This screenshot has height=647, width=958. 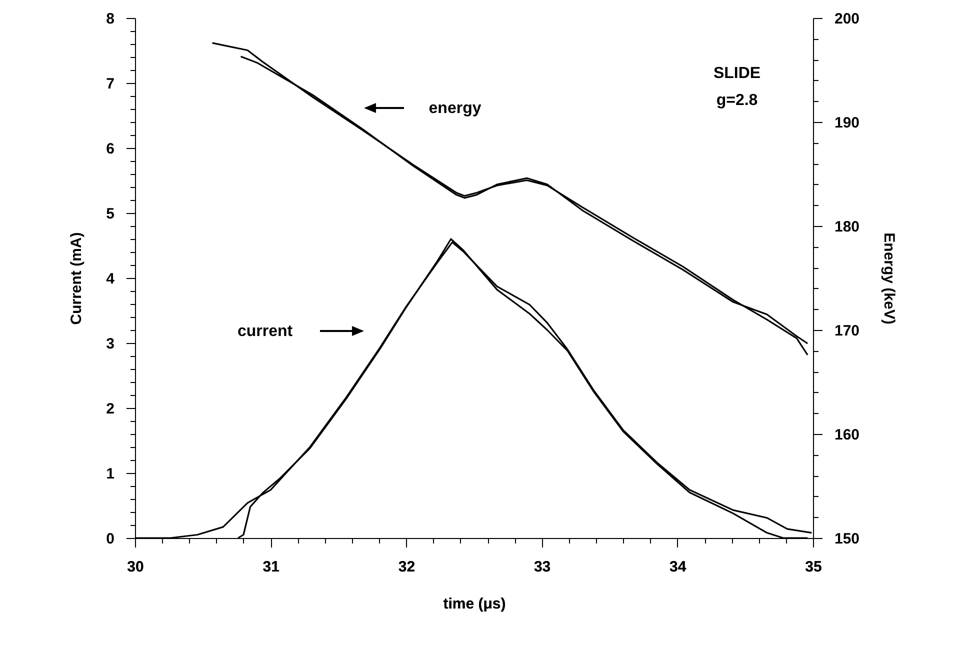 I want to click on y-tick-label: 4, so click(x=111, y=279).